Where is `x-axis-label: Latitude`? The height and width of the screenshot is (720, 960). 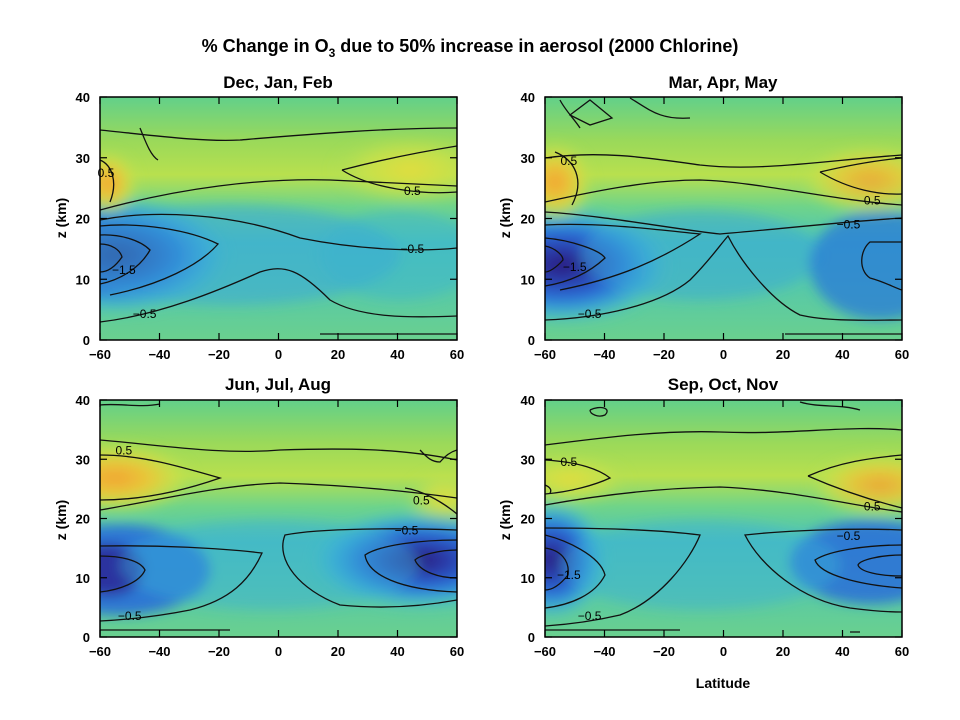 x-axis-label: Latitude is located at coordinates (723, 683).